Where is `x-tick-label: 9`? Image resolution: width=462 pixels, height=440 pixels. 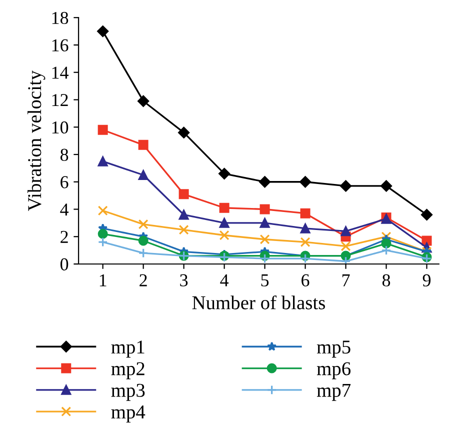 x-tick-label: 9 is located at coordinates (426, 280).